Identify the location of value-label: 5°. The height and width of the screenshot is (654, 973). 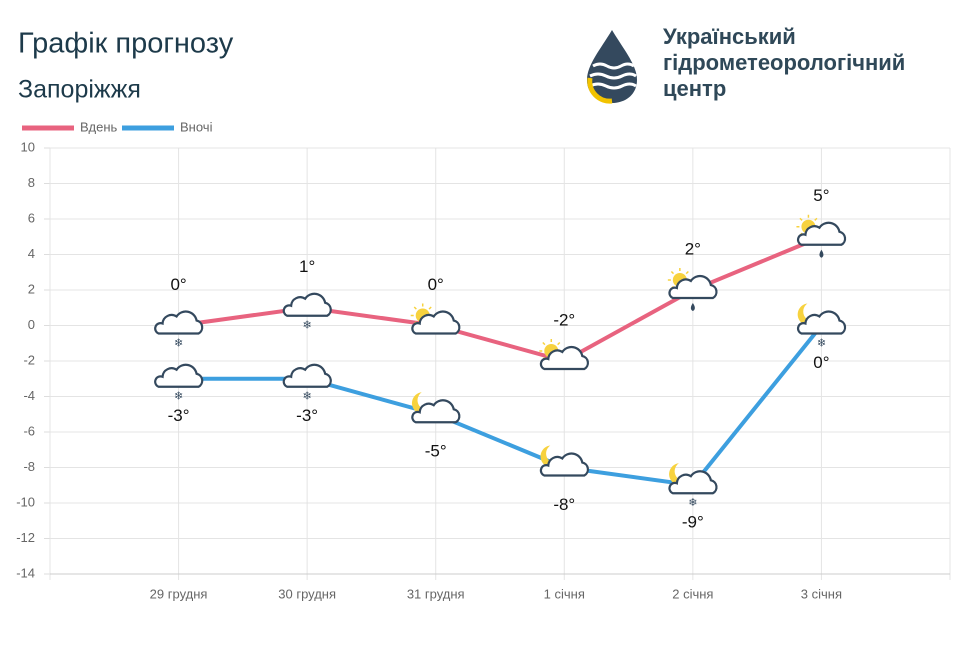
(821, 195).